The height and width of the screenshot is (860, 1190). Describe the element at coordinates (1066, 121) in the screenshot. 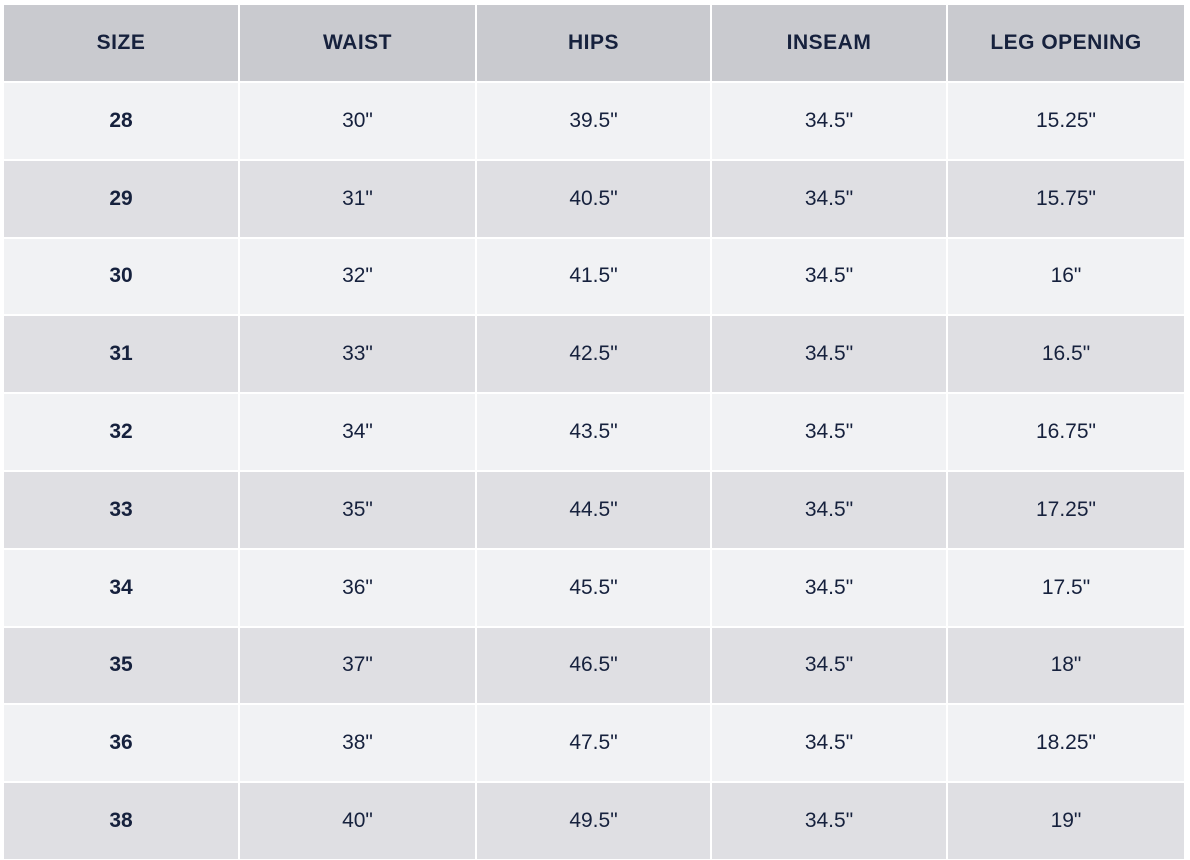

I see `measure-cell: 15.25"` at that location.